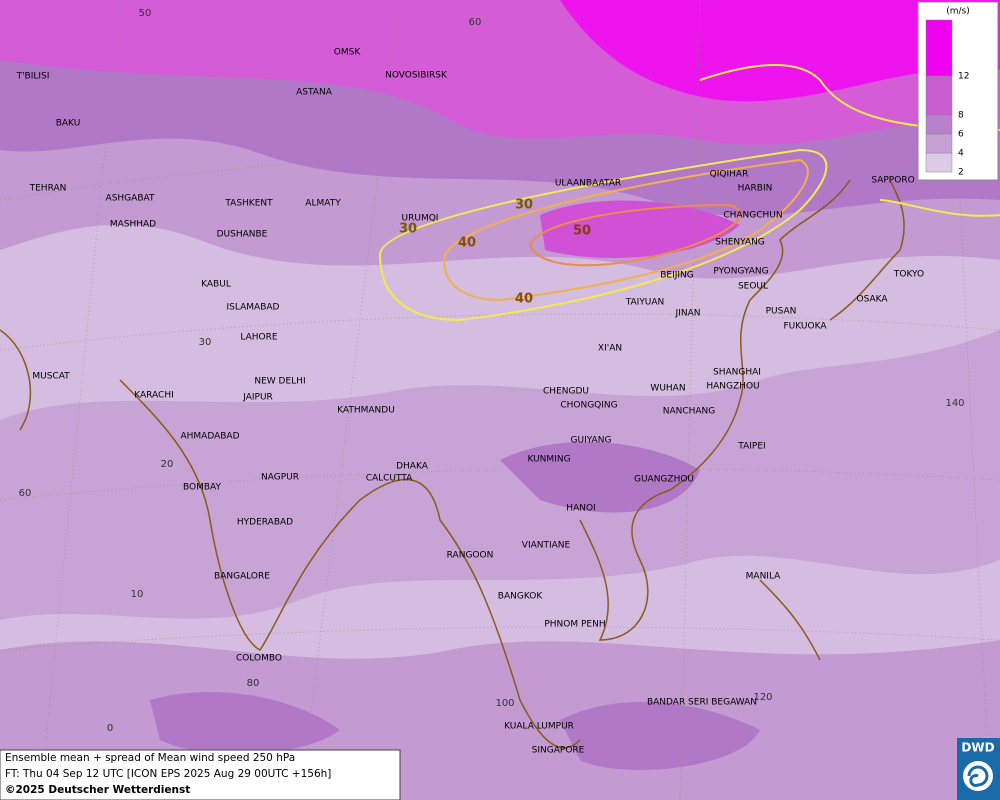 The height and width of the screenshot is (800, 1000). Describe the element at coordinates (416, 76) in the screenshot. I see `city-label: NOVOSIBIRSK` at that location.